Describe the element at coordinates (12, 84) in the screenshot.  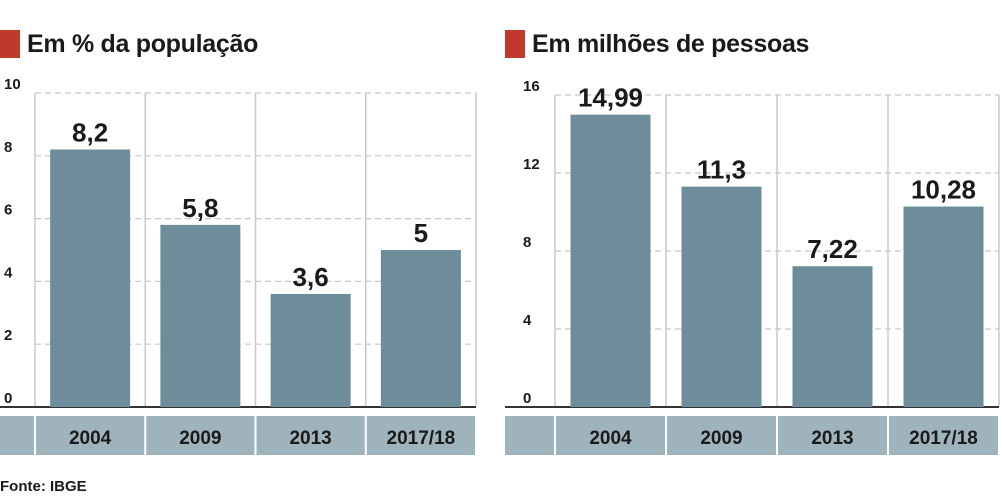
I see `y-tick-label: 10` at that location.